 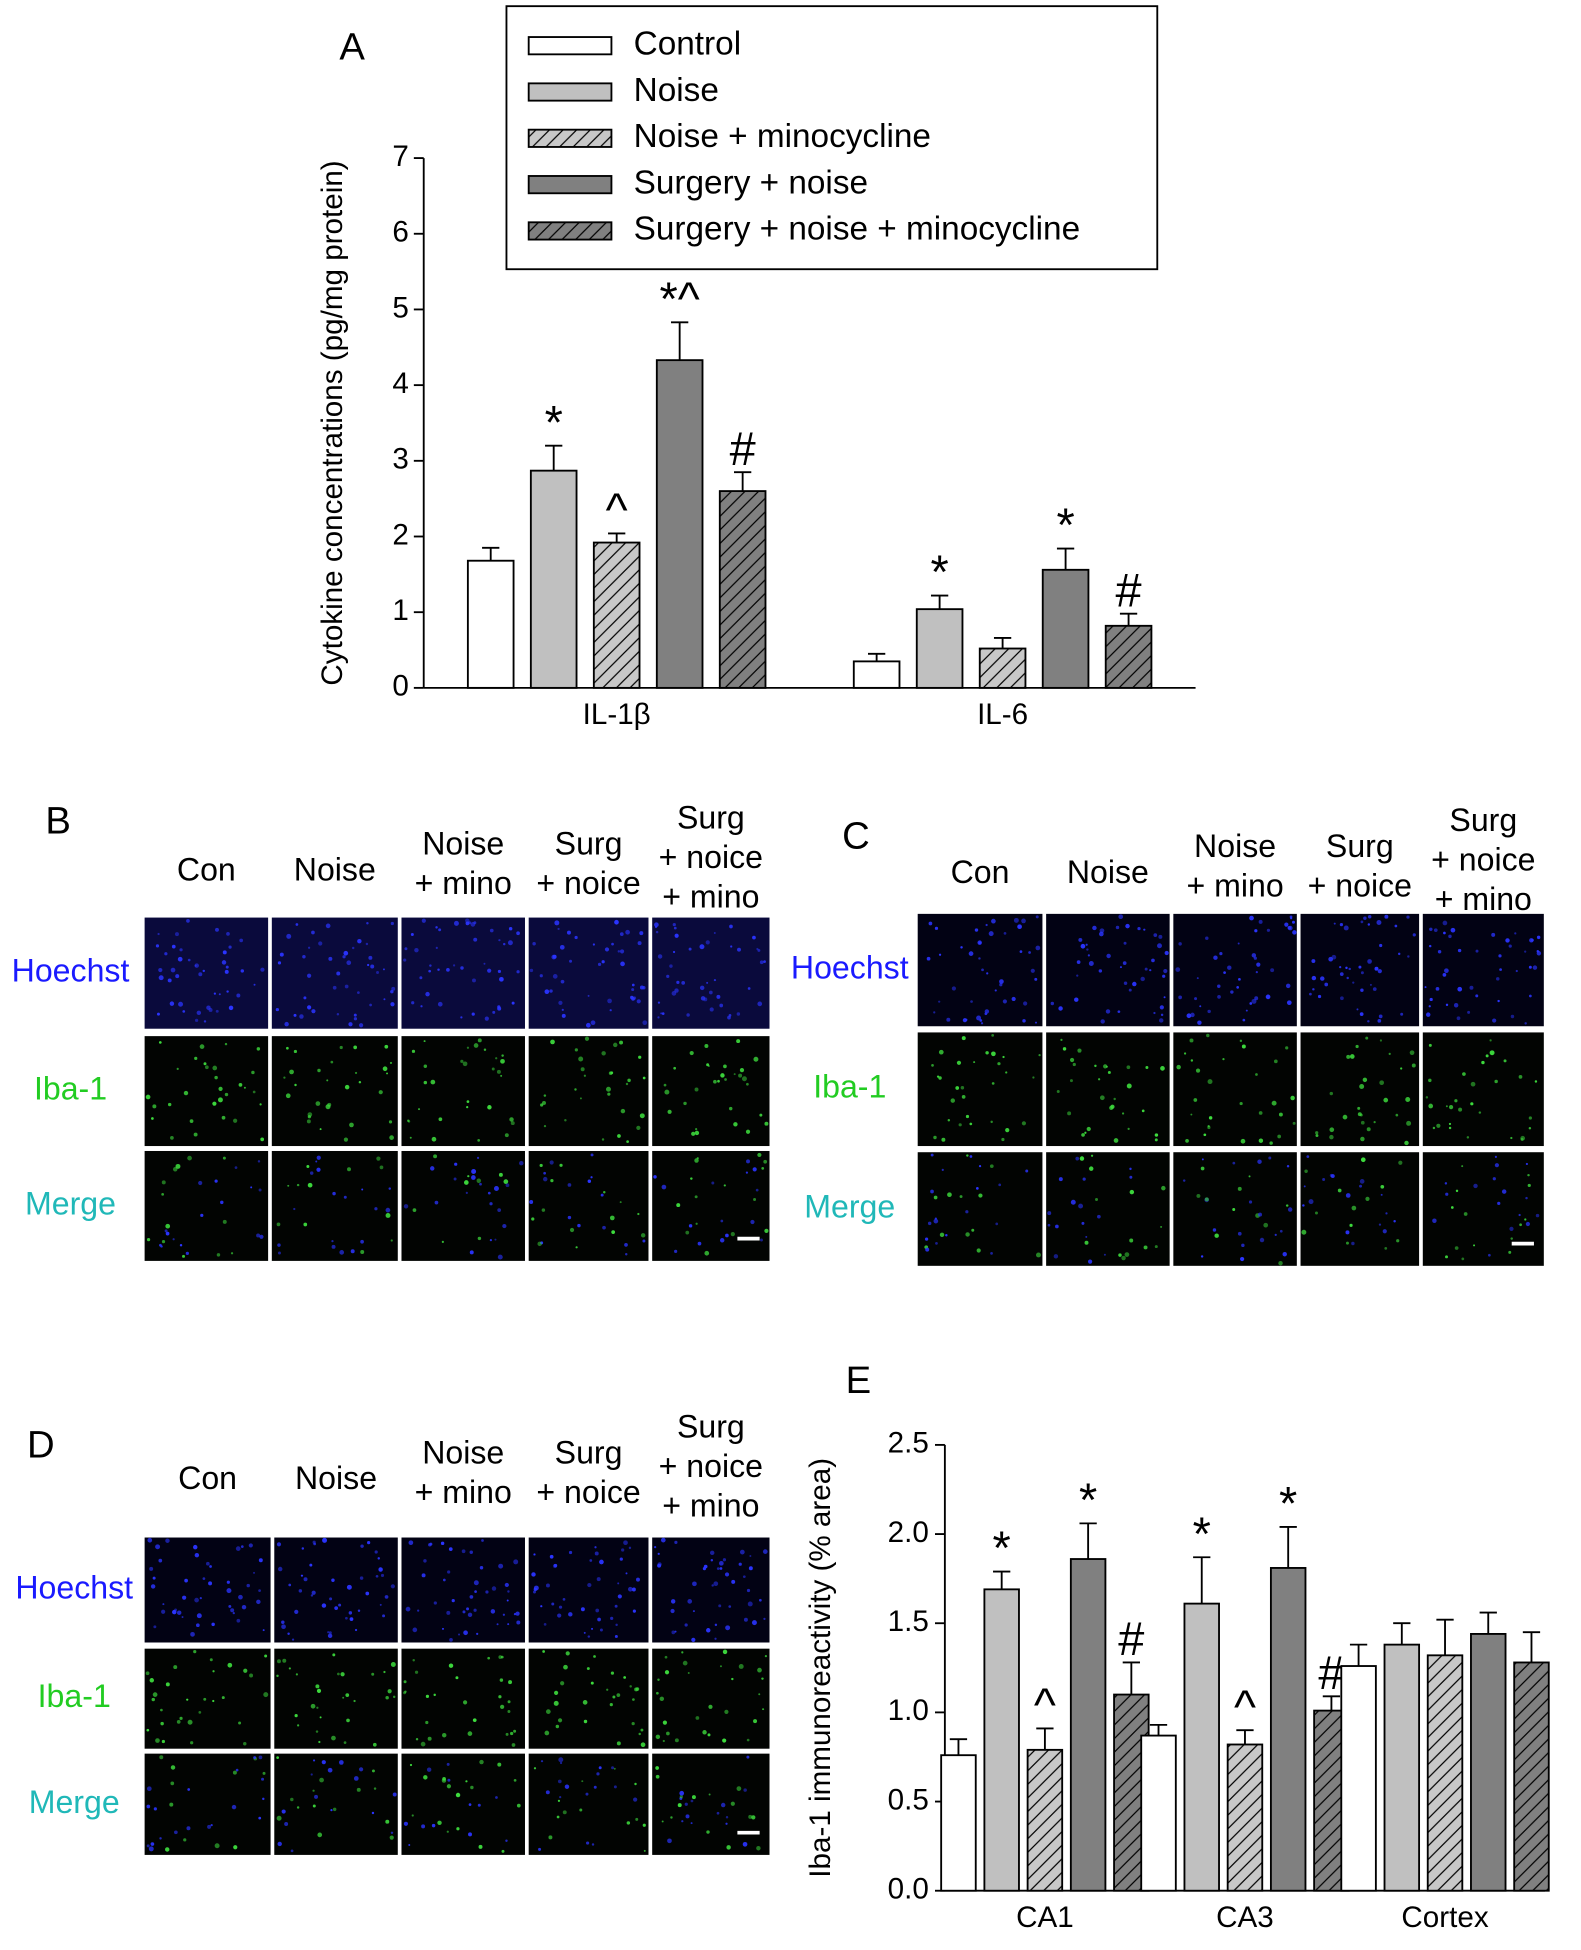 I want to click on y-tick-label: 1.5, so click(x=908, y=1621).